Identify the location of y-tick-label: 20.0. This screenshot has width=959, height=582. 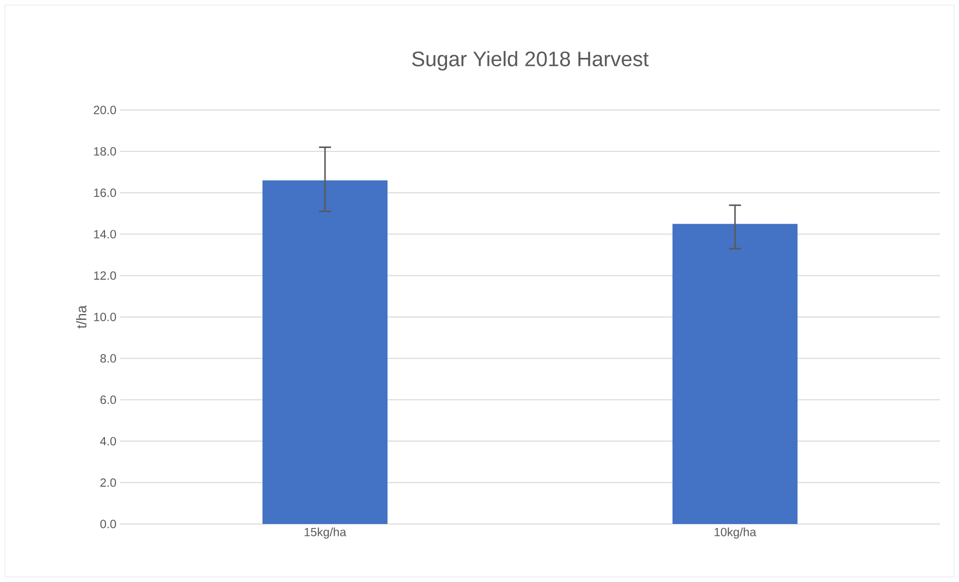
(105, 110).